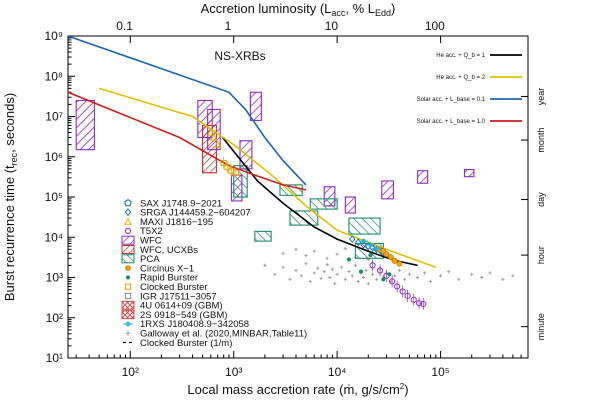 The image size is (600, 400). What do you see at coordinates (239, 56) in the screenshot?
I see `plot-title: NS-XRBs` at bounding box center [239, 56].